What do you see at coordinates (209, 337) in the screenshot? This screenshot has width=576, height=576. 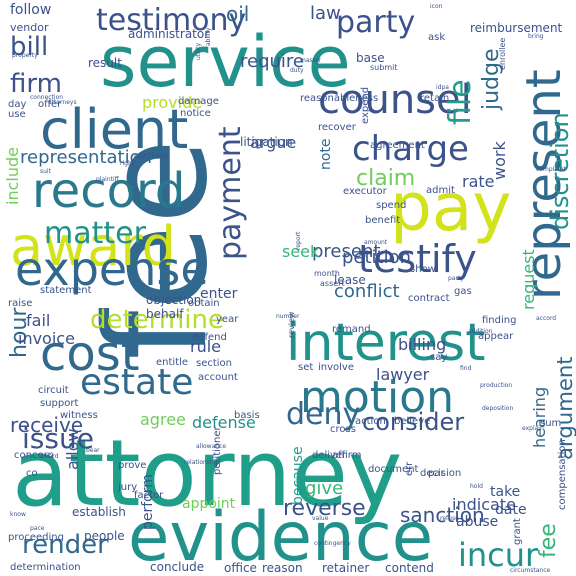 I see `word-defend-122: defend` at bounding box center [209, 337].